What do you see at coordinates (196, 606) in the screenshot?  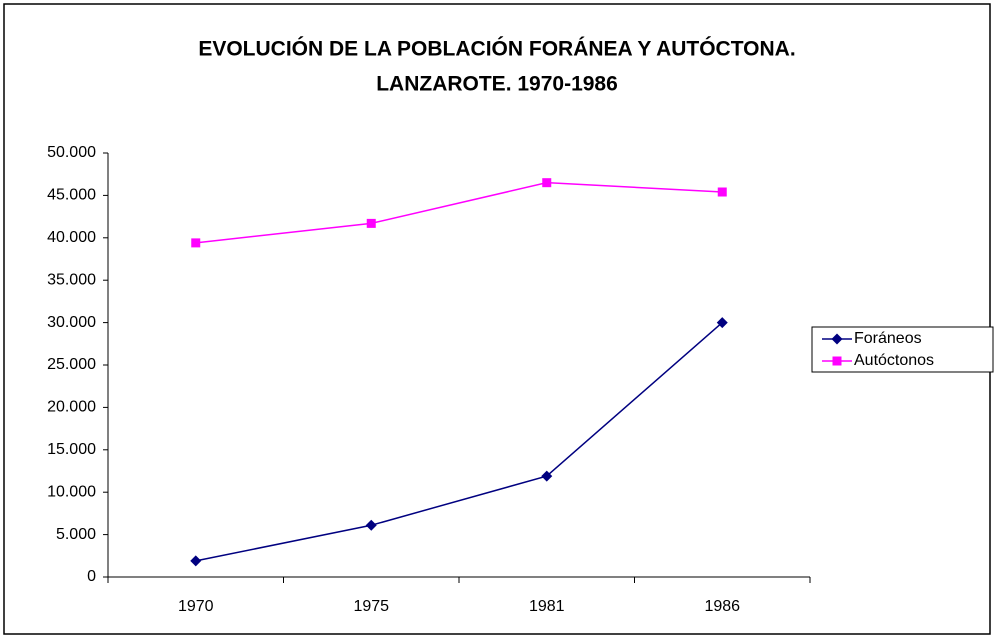 I see `x-tick-label: 1970` at bounding box center [196, 606].